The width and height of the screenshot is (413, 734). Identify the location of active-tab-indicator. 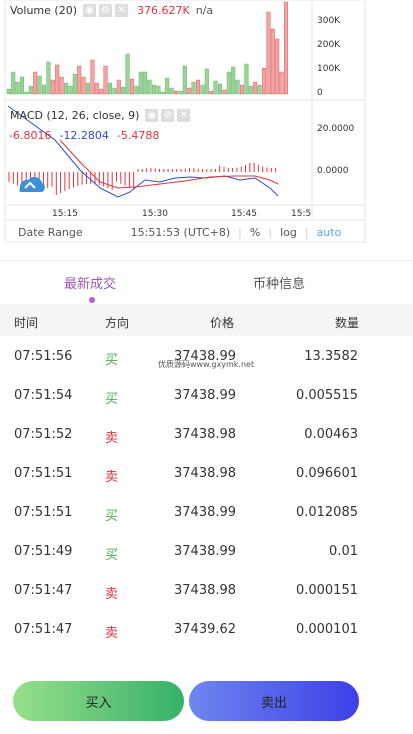
(92, 300).